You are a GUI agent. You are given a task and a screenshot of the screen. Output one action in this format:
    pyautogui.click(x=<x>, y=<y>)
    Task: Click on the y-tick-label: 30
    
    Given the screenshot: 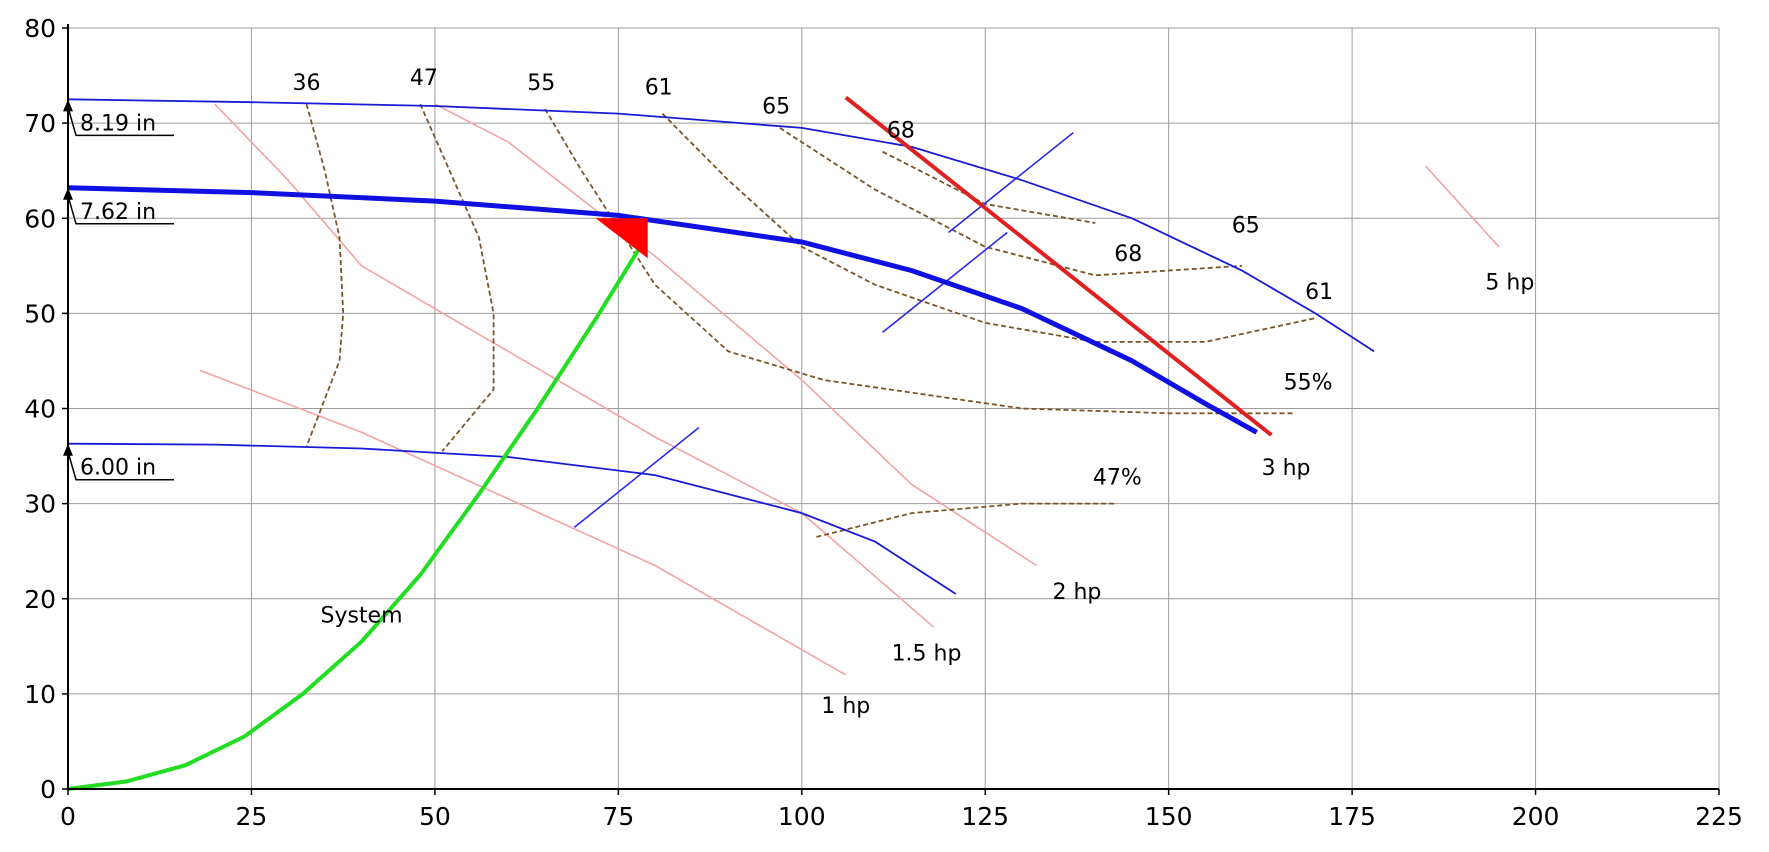 What is the action you would take?
    pyautogui.click(x=40, y=504)
    